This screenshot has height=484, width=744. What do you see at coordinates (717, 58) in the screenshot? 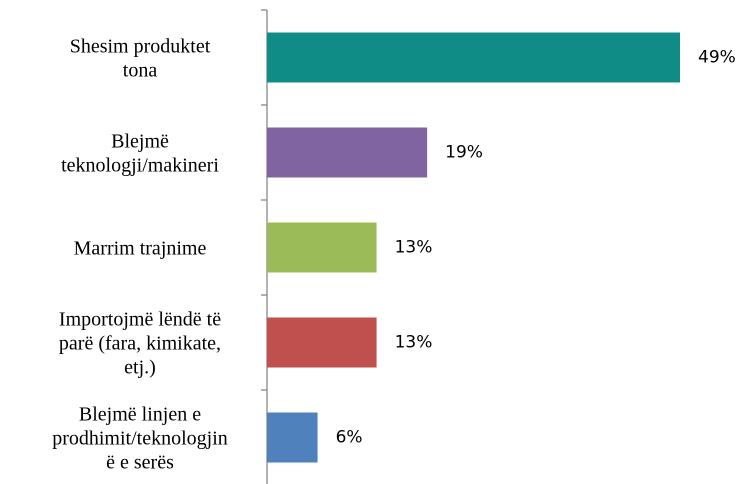
I see `value-label: 49%` at bounding box center [717, 58].